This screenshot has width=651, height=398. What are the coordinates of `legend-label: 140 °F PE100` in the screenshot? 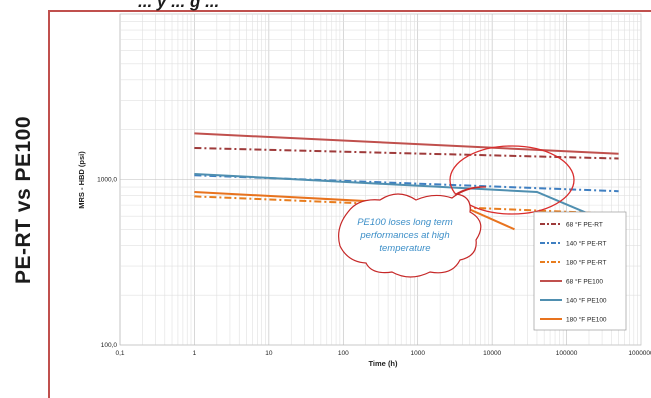 It's located at (586, 300).